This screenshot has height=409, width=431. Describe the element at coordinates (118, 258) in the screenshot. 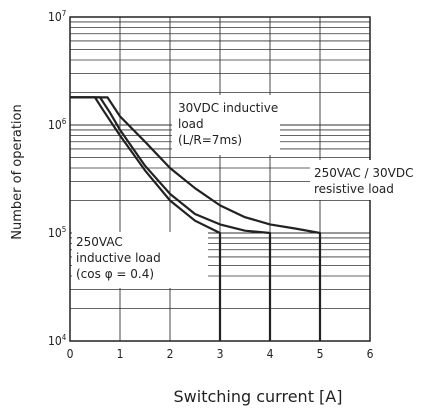

I see `annotation-line: inductive load` at that location.